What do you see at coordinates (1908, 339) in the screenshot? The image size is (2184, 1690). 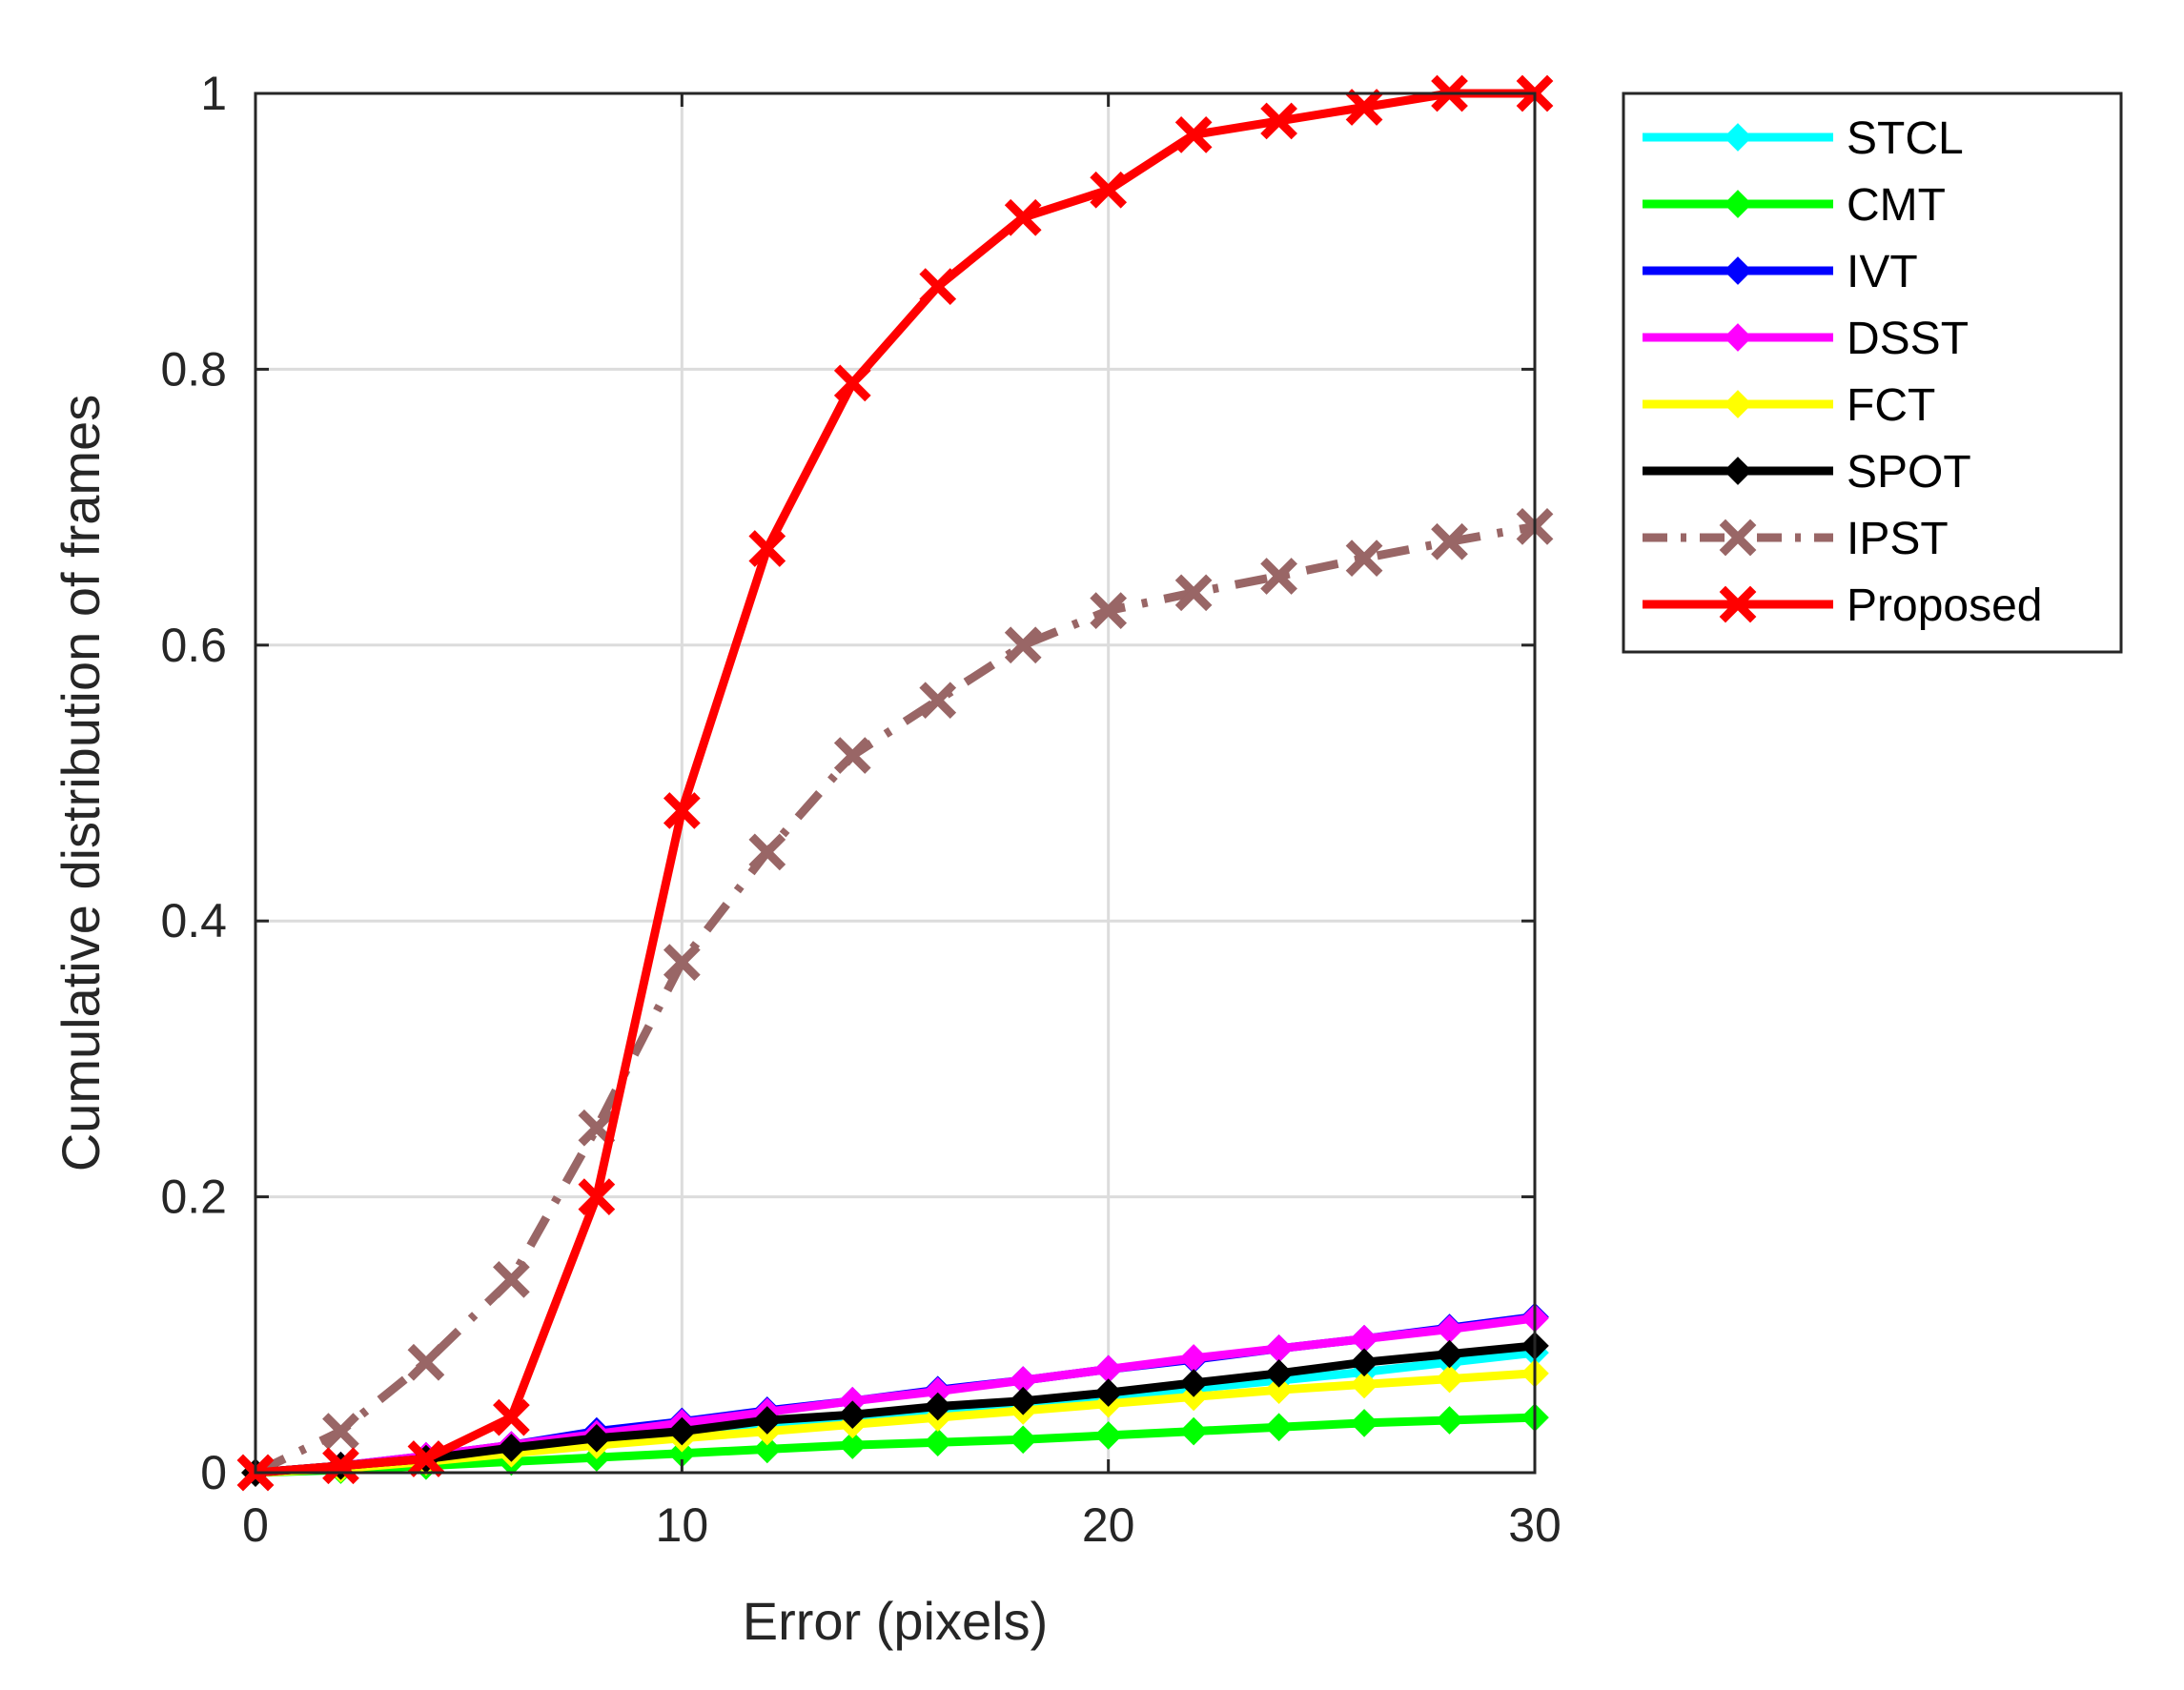 I see `legend-label-dsst: DSST` at bounding box center [1908, 339].